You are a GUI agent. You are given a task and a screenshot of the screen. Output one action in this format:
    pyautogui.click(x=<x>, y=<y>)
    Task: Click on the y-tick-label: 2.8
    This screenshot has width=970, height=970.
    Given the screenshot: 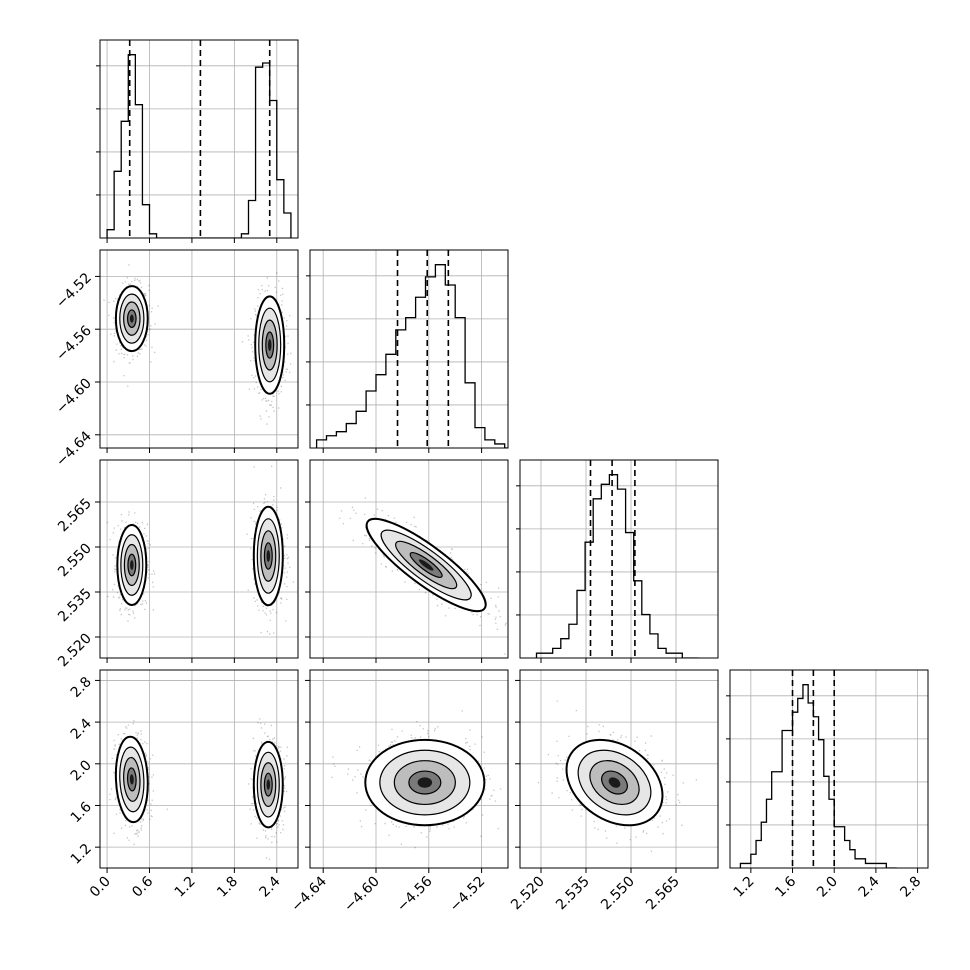 What is the action you would take?
    pyautogui.click(x=81, y=687)
    